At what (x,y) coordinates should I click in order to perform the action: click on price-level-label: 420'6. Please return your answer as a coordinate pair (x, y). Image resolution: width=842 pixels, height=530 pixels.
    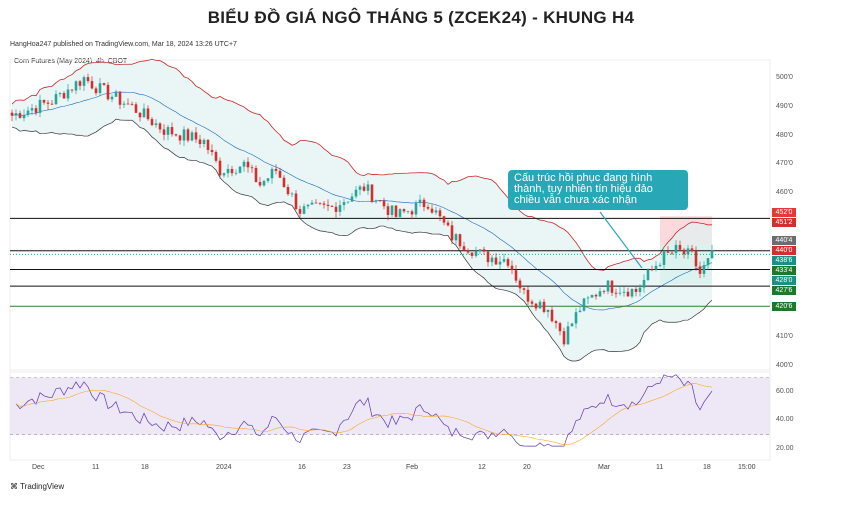
    Looking at the image, I should click on (784, 306).